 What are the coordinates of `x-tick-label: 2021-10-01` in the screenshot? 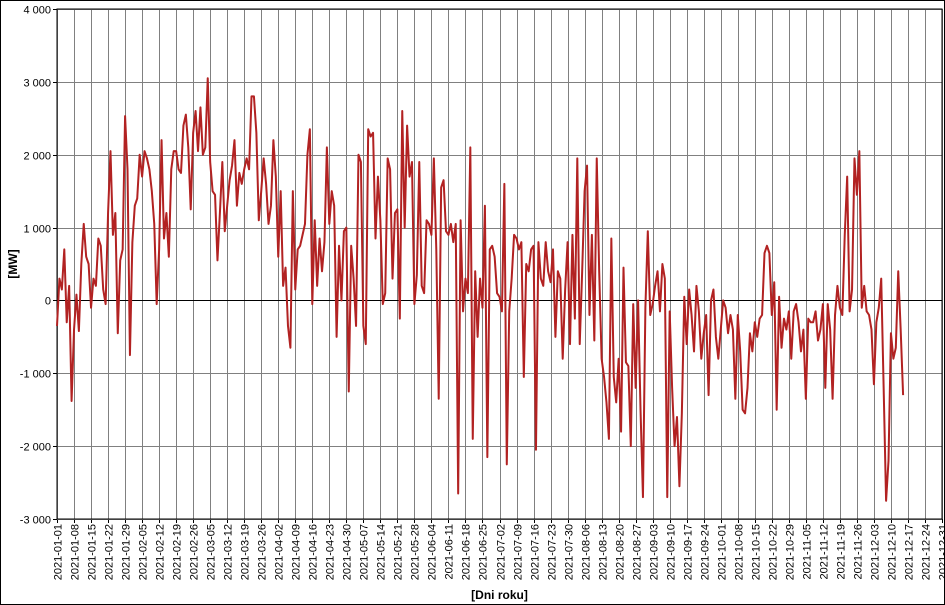 It's located at (723, 552).